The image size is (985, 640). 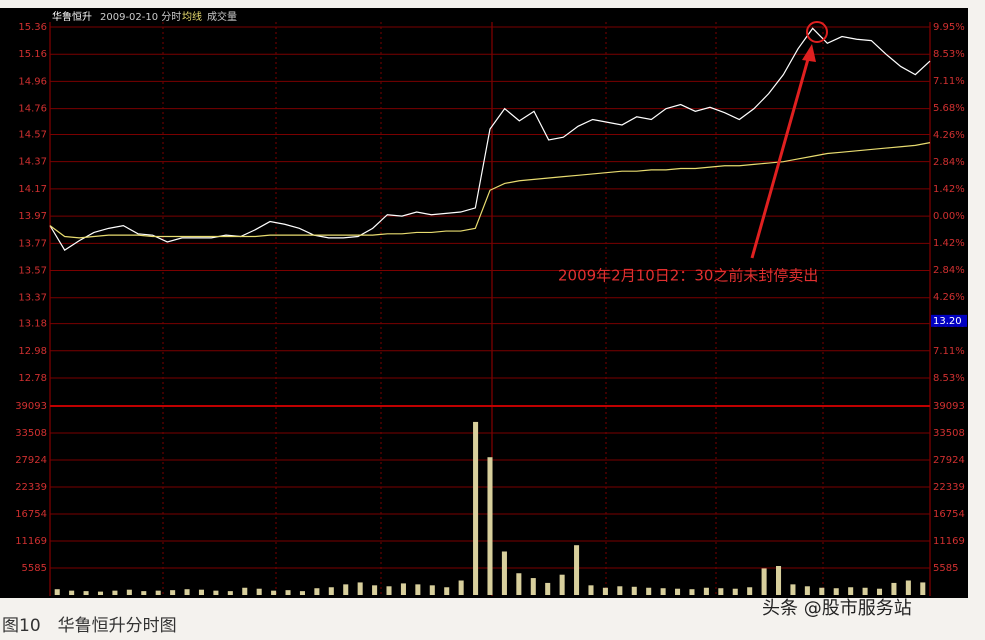 I want to click on y-tick-label: 27924, so click(x=31, y=460).